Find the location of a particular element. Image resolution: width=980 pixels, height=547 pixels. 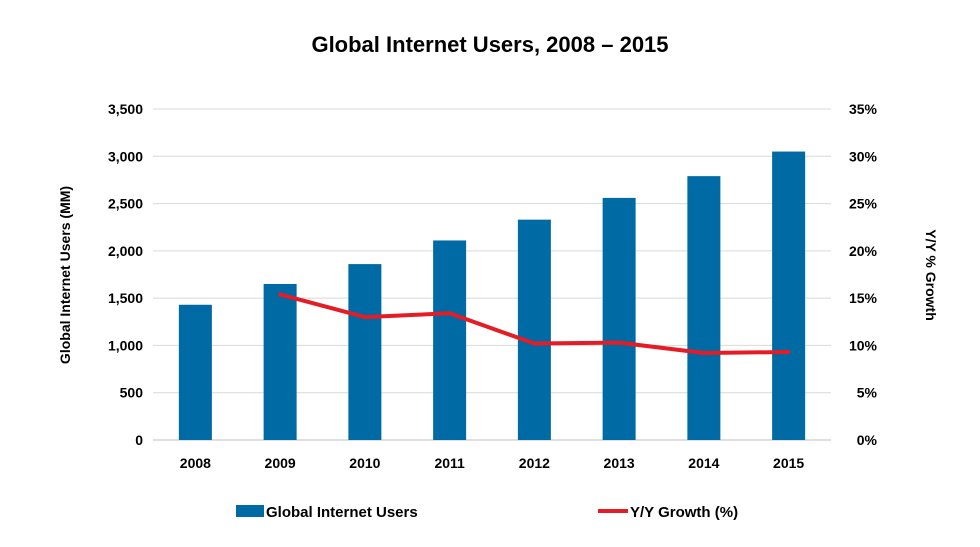

x-tick-label: 2012 is located at coordinates (534, 463).